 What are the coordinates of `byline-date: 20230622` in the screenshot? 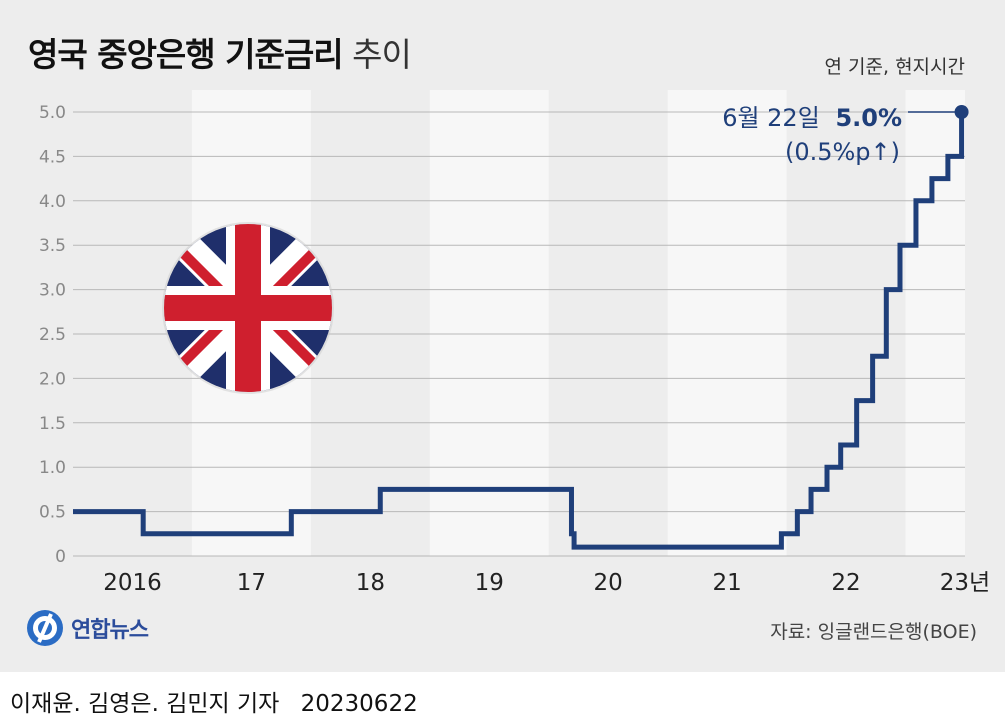 It's located at (359, 704).